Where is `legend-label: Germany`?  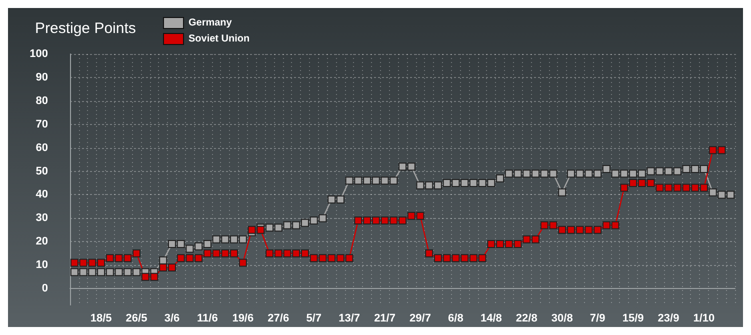 legend-label: Germany is located at coordinates (210, 23).